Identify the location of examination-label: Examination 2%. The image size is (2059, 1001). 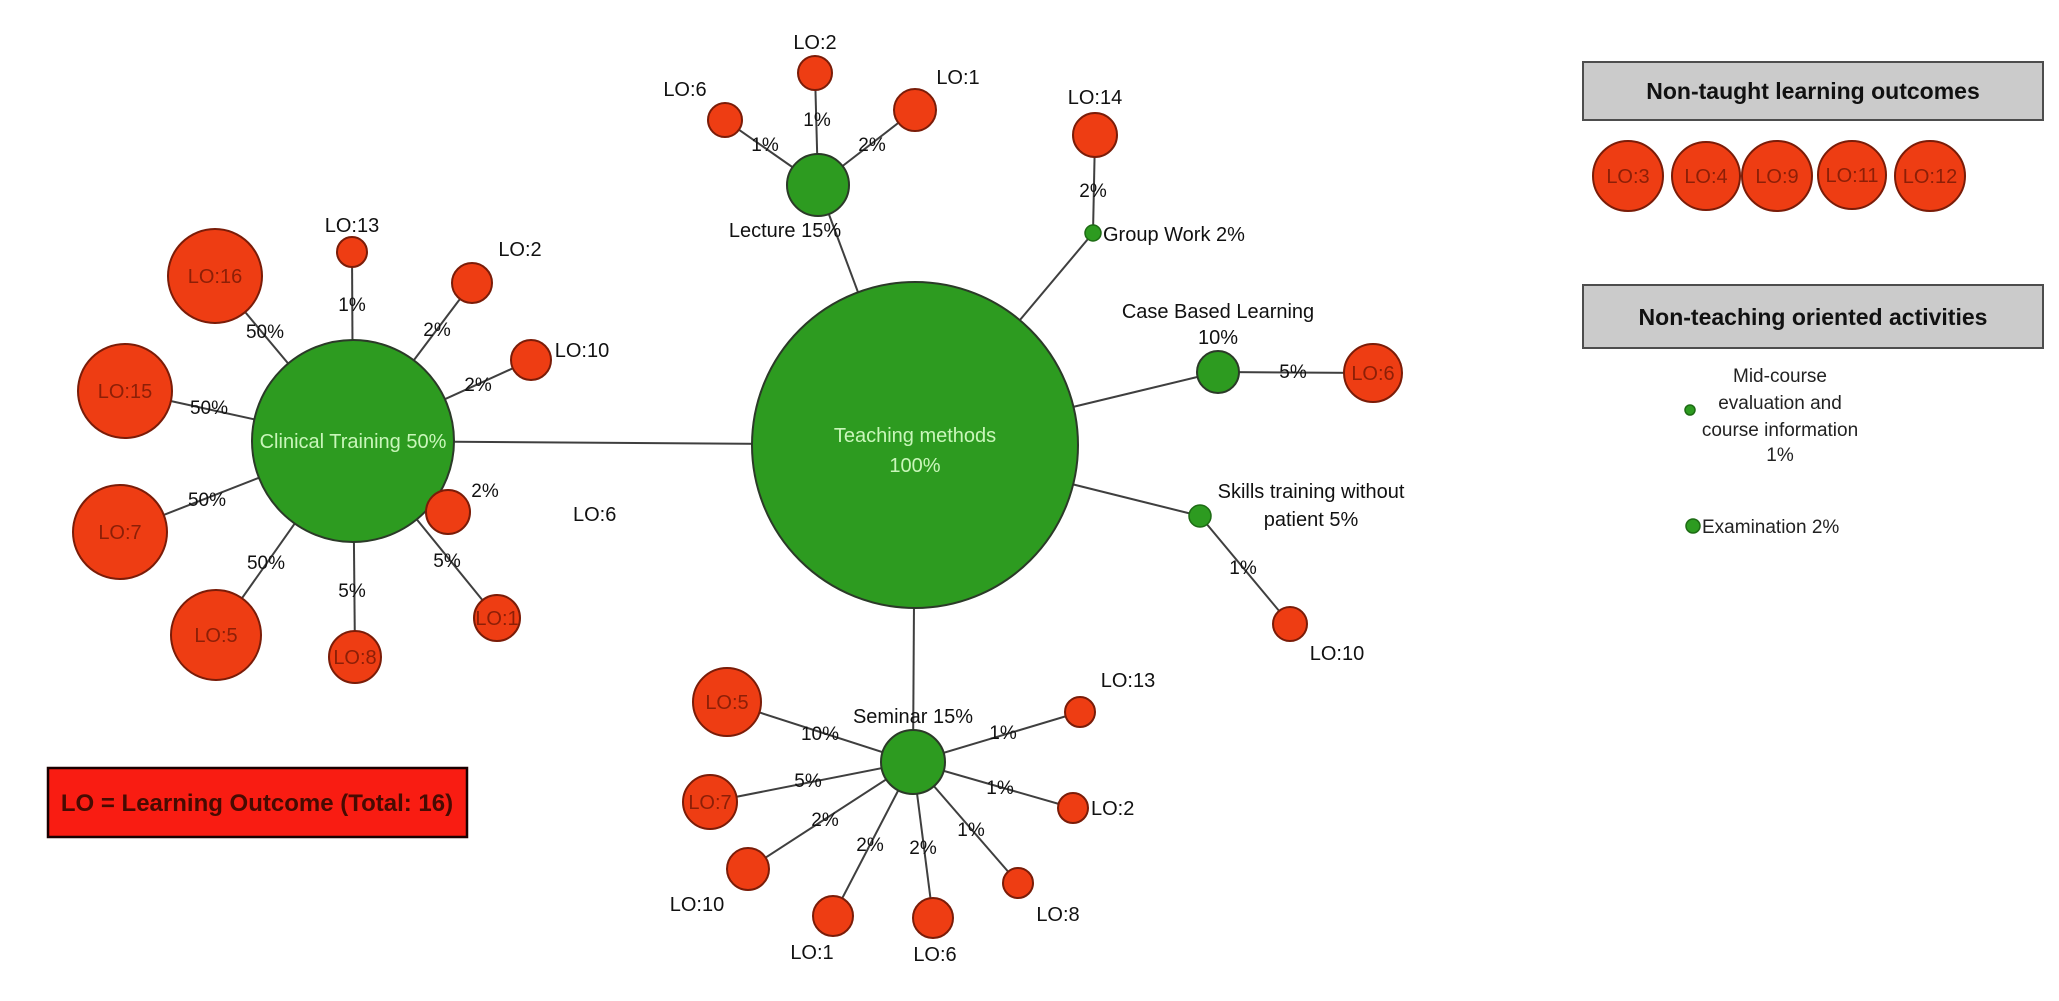
(1770, 527).